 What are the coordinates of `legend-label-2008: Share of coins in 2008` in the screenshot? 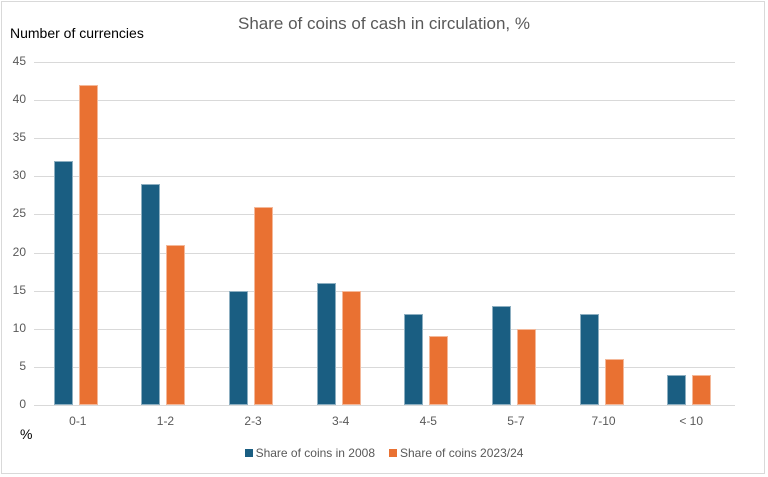 It's located at (315, 453).